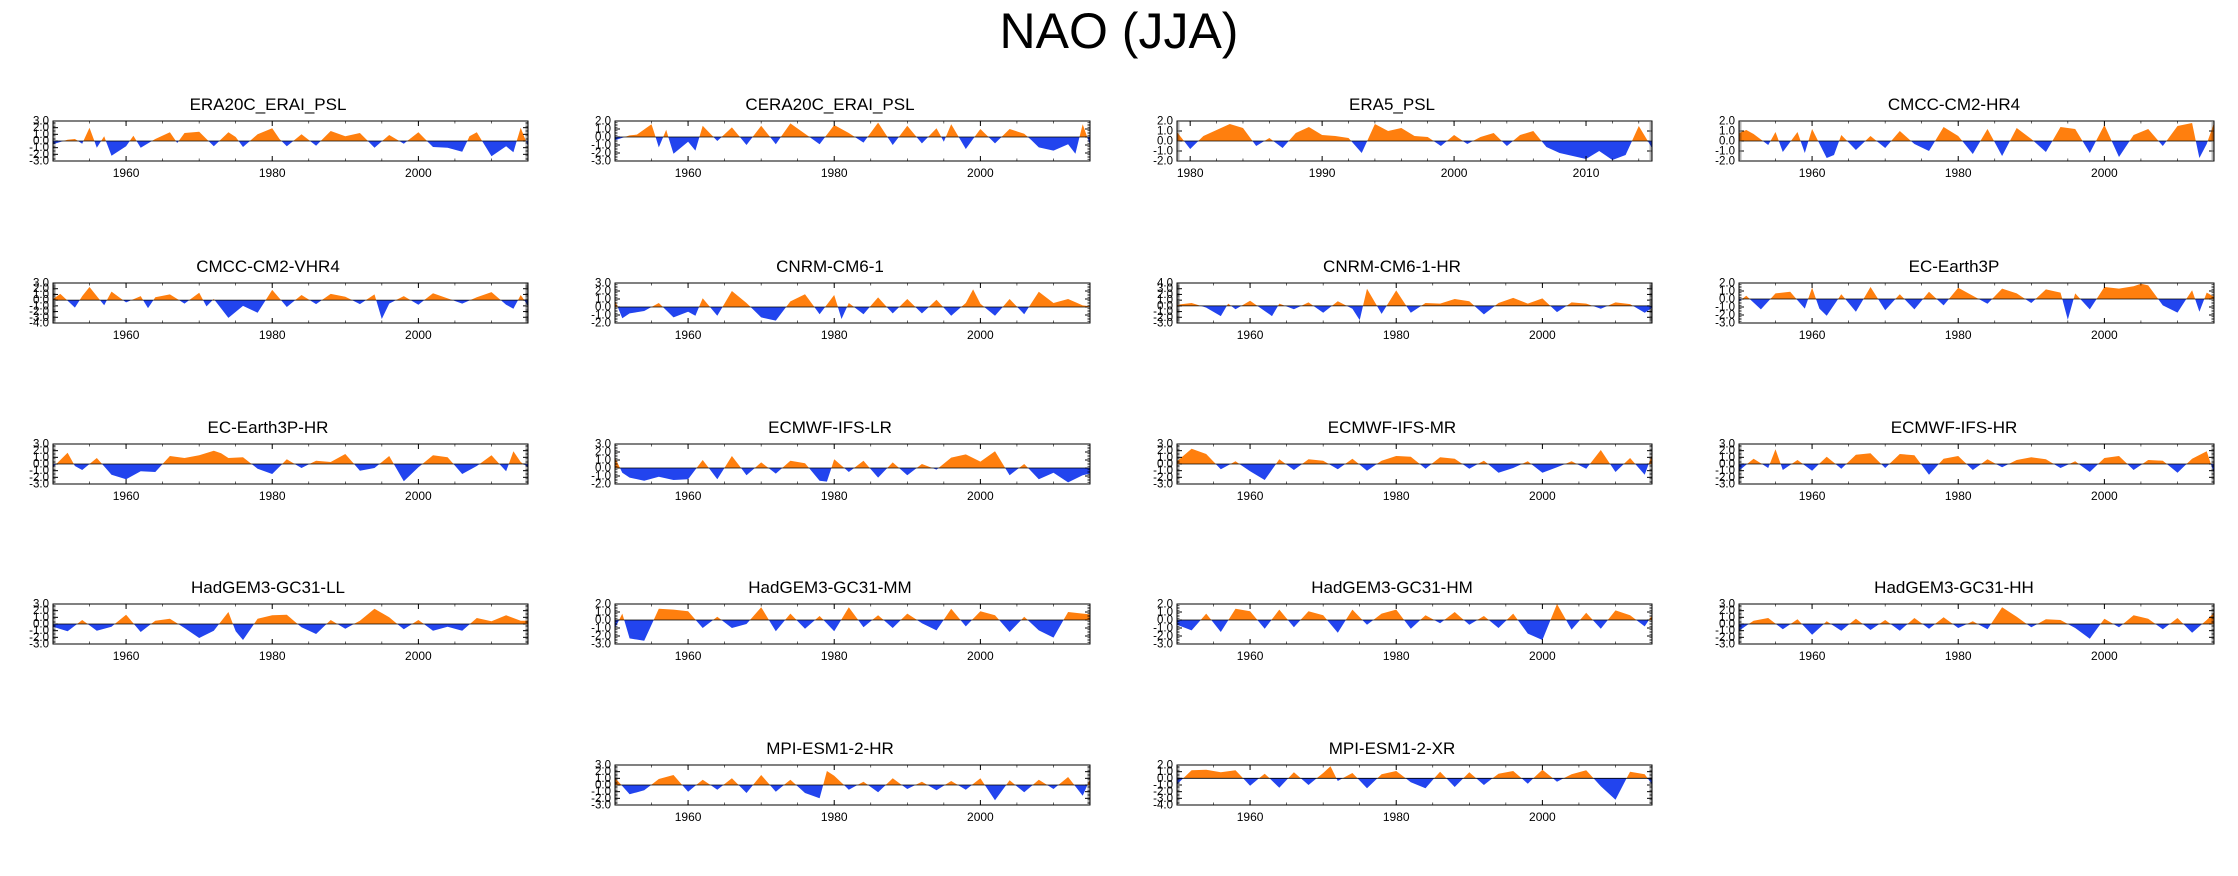  I want to click on plot-ecmwf-lr: 3.02.01.00.0-1.0-2.0 1960 1980 2000, so click(841, 471).